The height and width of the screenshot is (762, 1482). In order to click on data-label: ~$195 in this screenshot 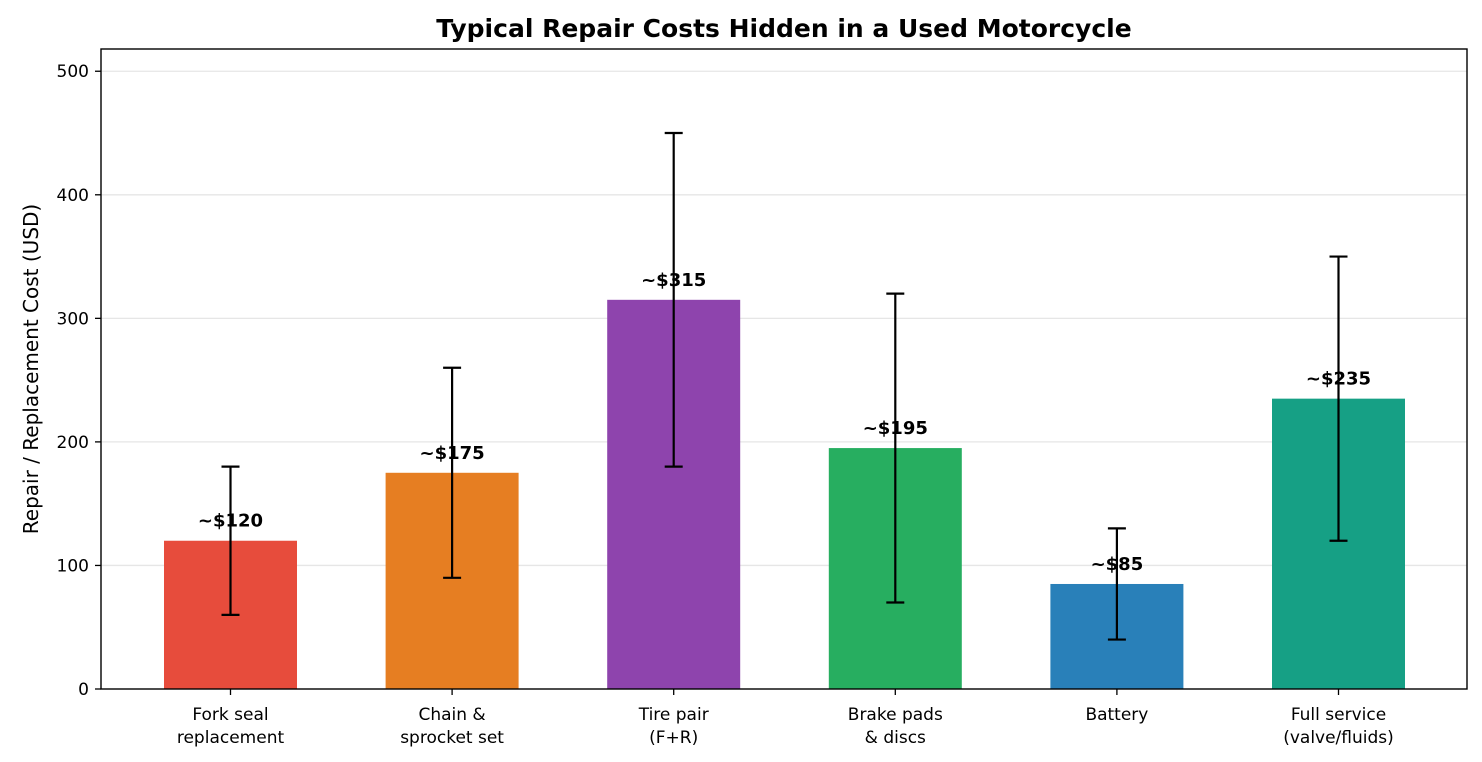, I will do `click(895, 428)`.